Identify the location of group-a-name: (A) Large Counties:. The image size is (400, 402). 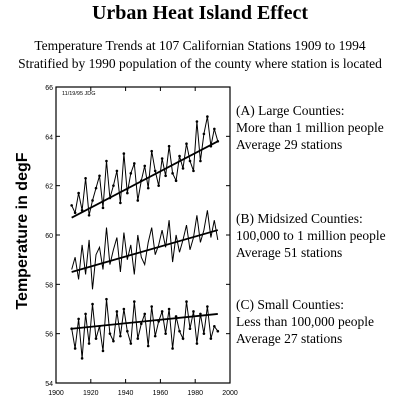
(290, 110).